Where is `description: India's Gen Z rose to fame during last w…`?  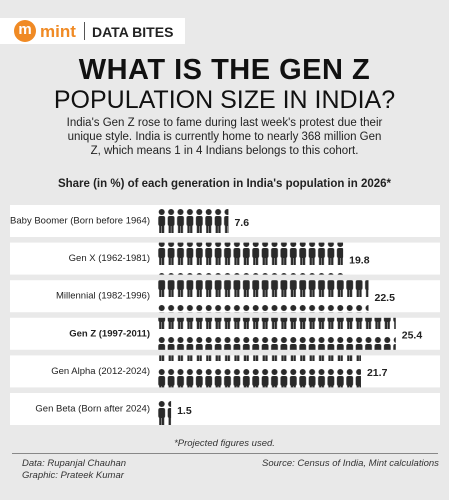
description: India's Gen Z rose to fame during last w… is located at coordinates (224, 137).